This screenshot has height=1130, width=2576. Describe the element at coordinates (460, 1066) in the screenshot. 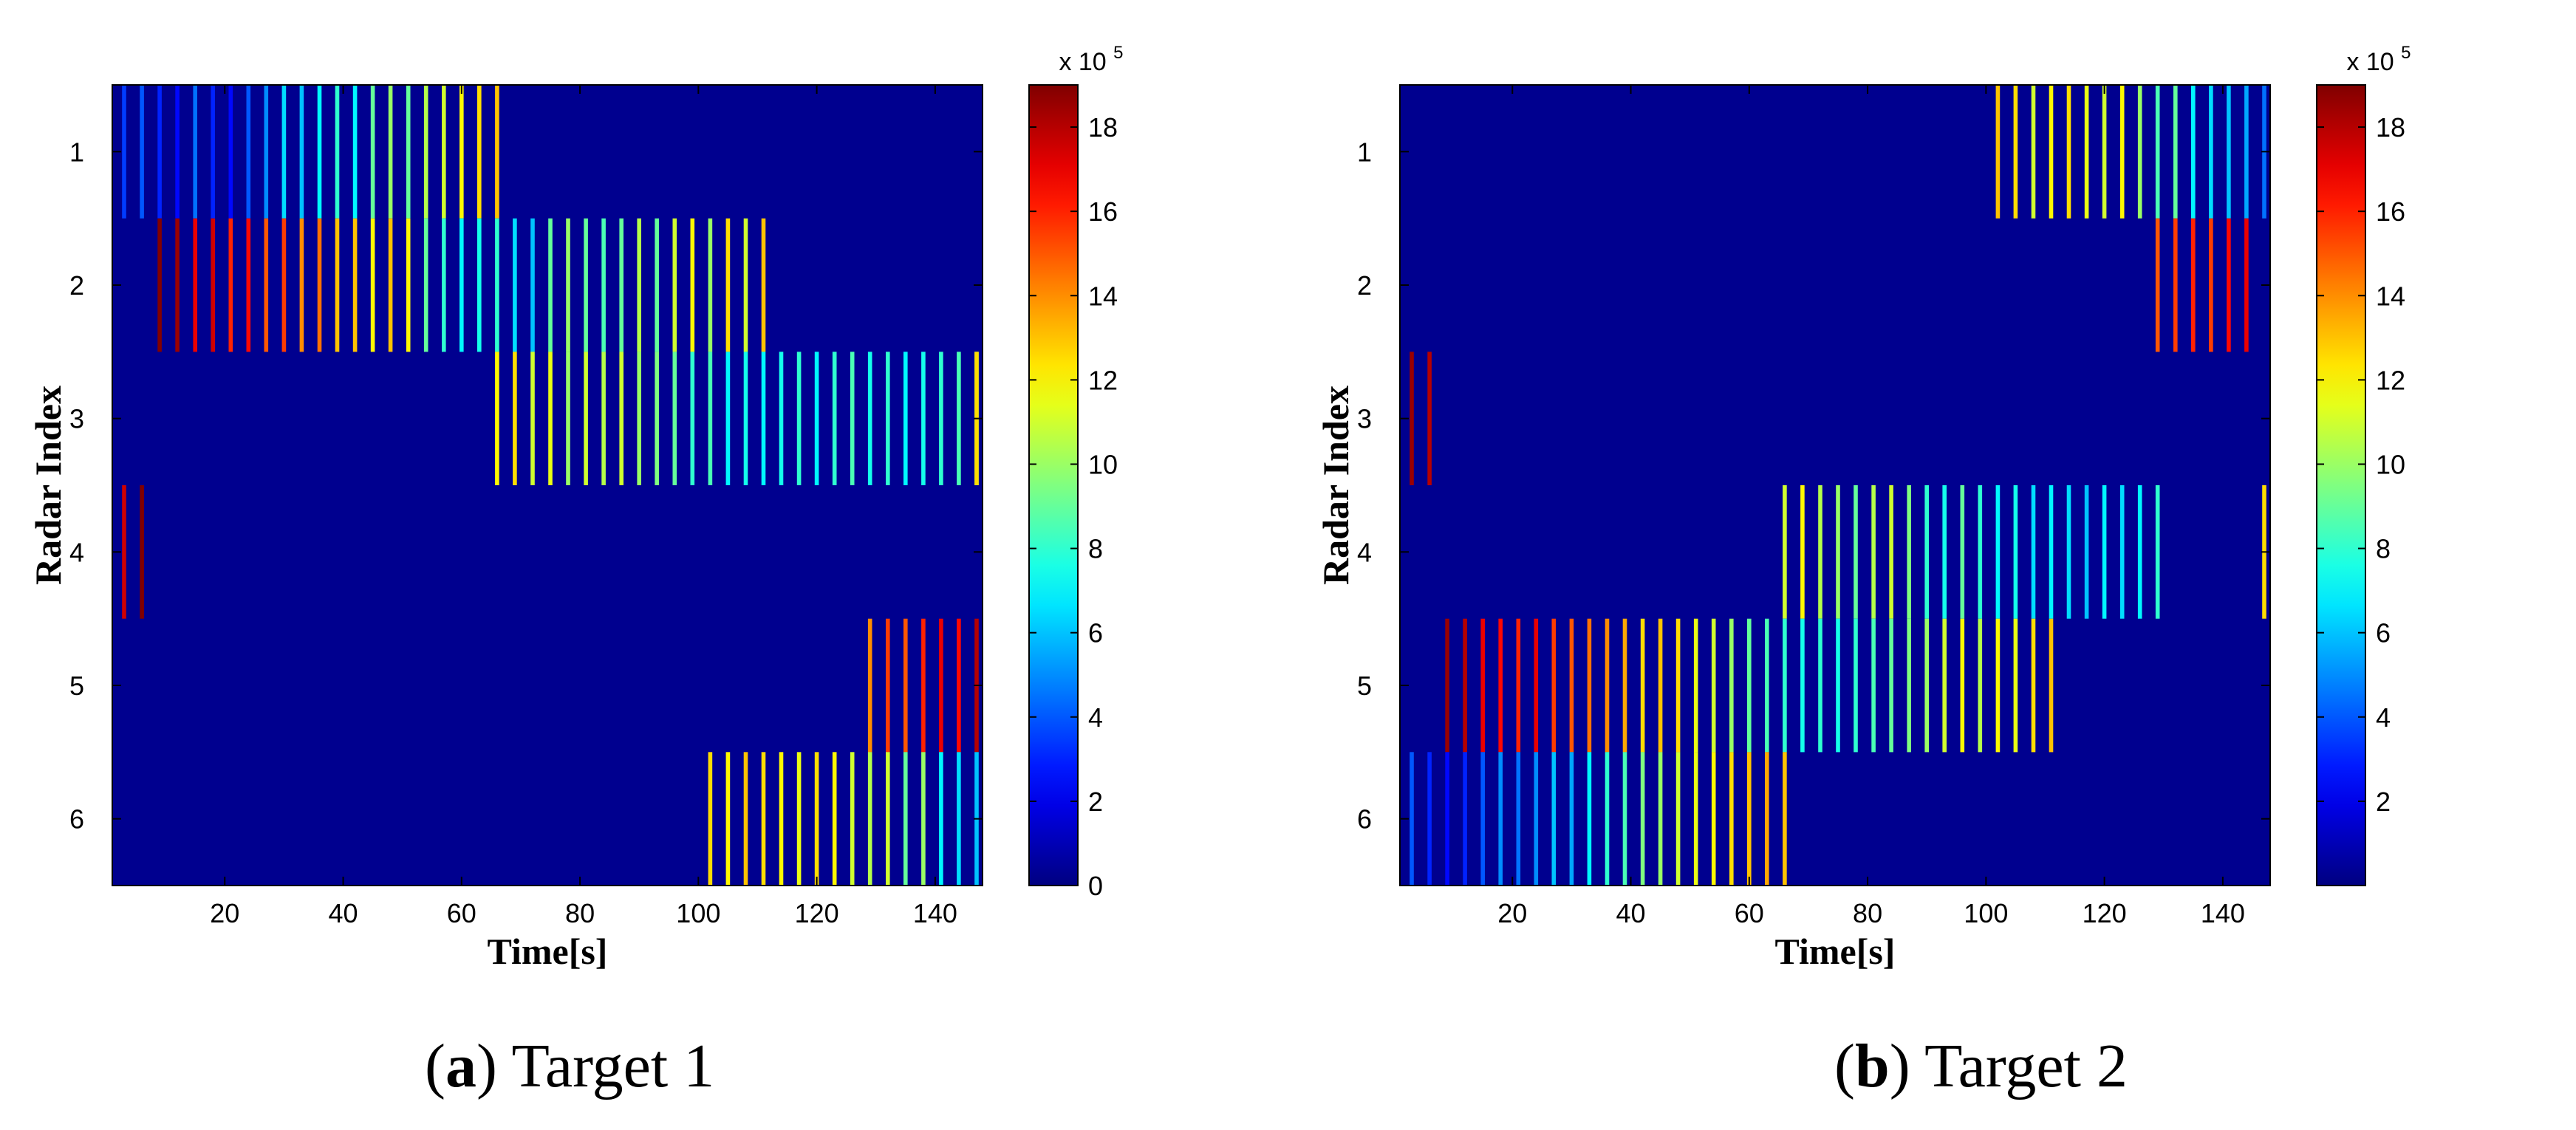

I see `caption-letter: a` at that location.